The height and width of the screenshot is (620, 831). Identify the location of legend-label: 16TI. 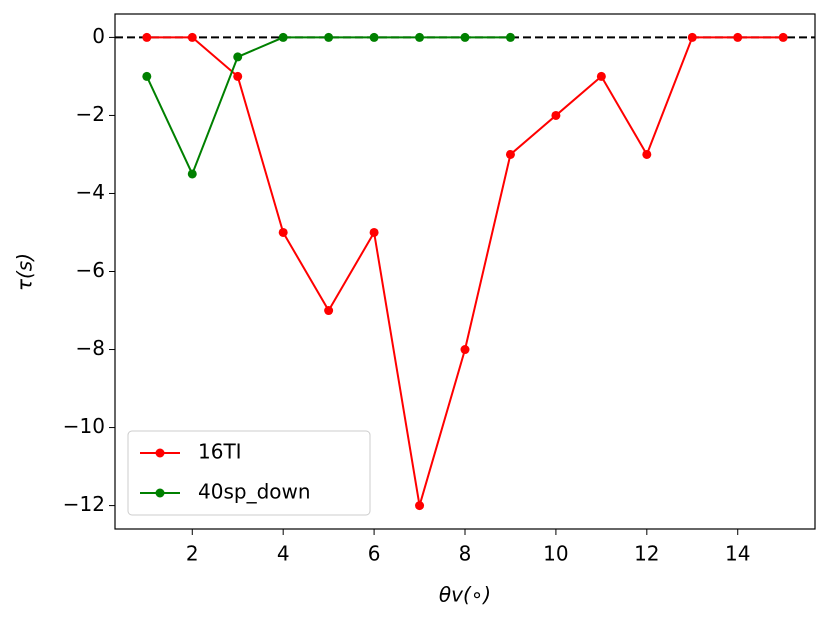
(220, 452).